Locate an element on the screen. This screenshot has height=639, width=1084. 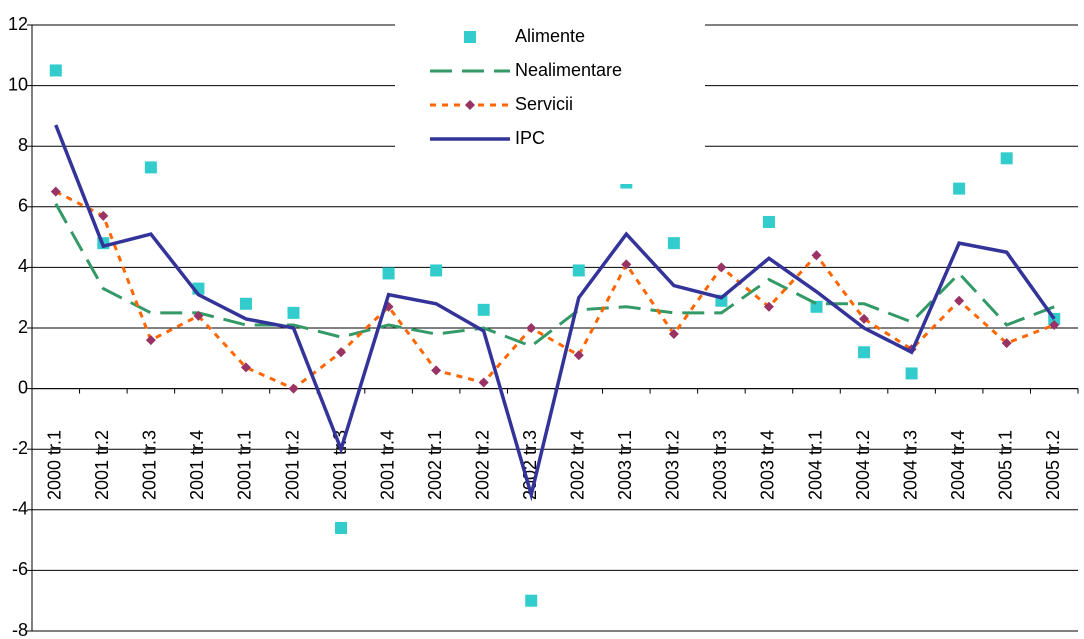
legend: Alimente Nealimentare Servicii IPC is located at coordinates (550, 99).